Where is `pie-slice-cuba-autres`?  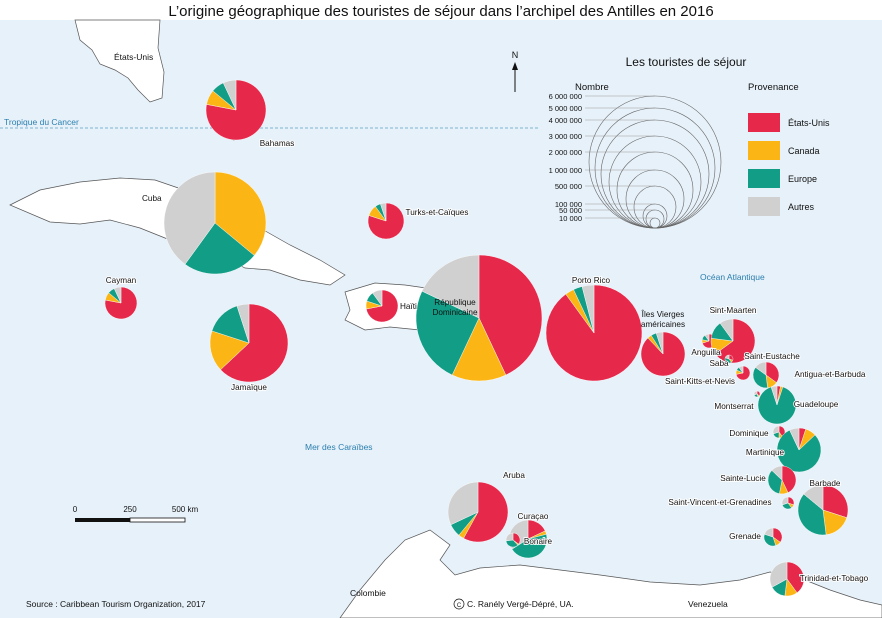 pie-slice-cuba-autres is located at coordinates (189, 218).